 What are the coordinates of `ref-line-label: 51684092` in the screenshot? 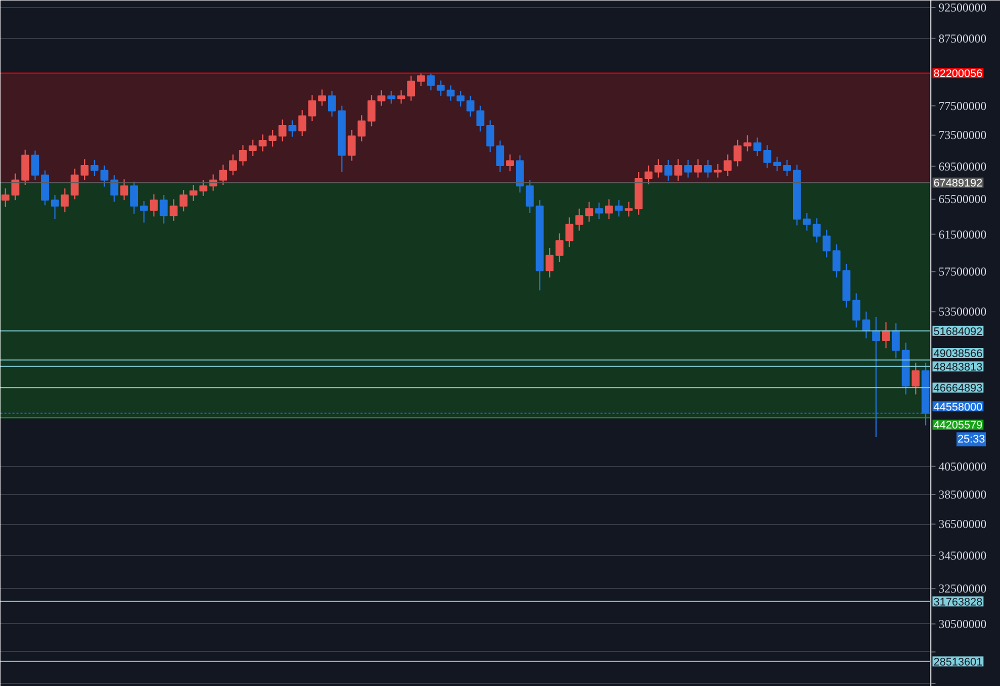 It's located at (958, 332).